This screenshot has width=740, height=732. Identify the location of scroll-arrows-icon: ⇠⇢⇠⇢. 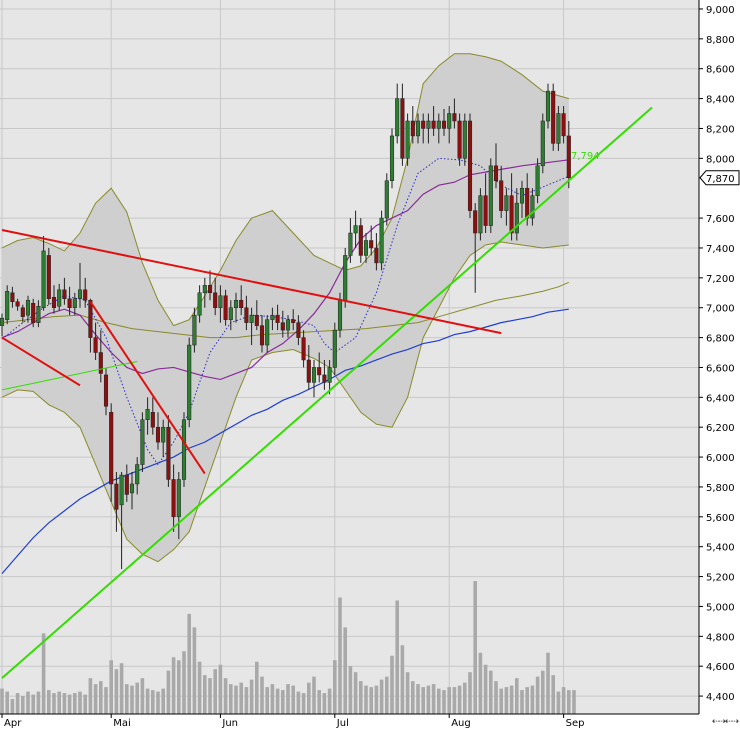
(725, 722).